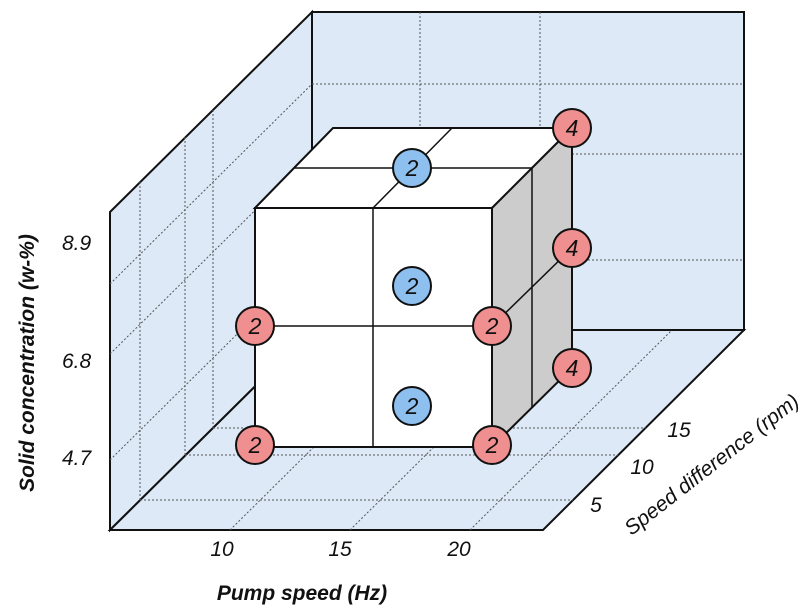 This screenshot has height=612, width=806. I want to click on node-2-blue-top: 2, so click(412, 168).